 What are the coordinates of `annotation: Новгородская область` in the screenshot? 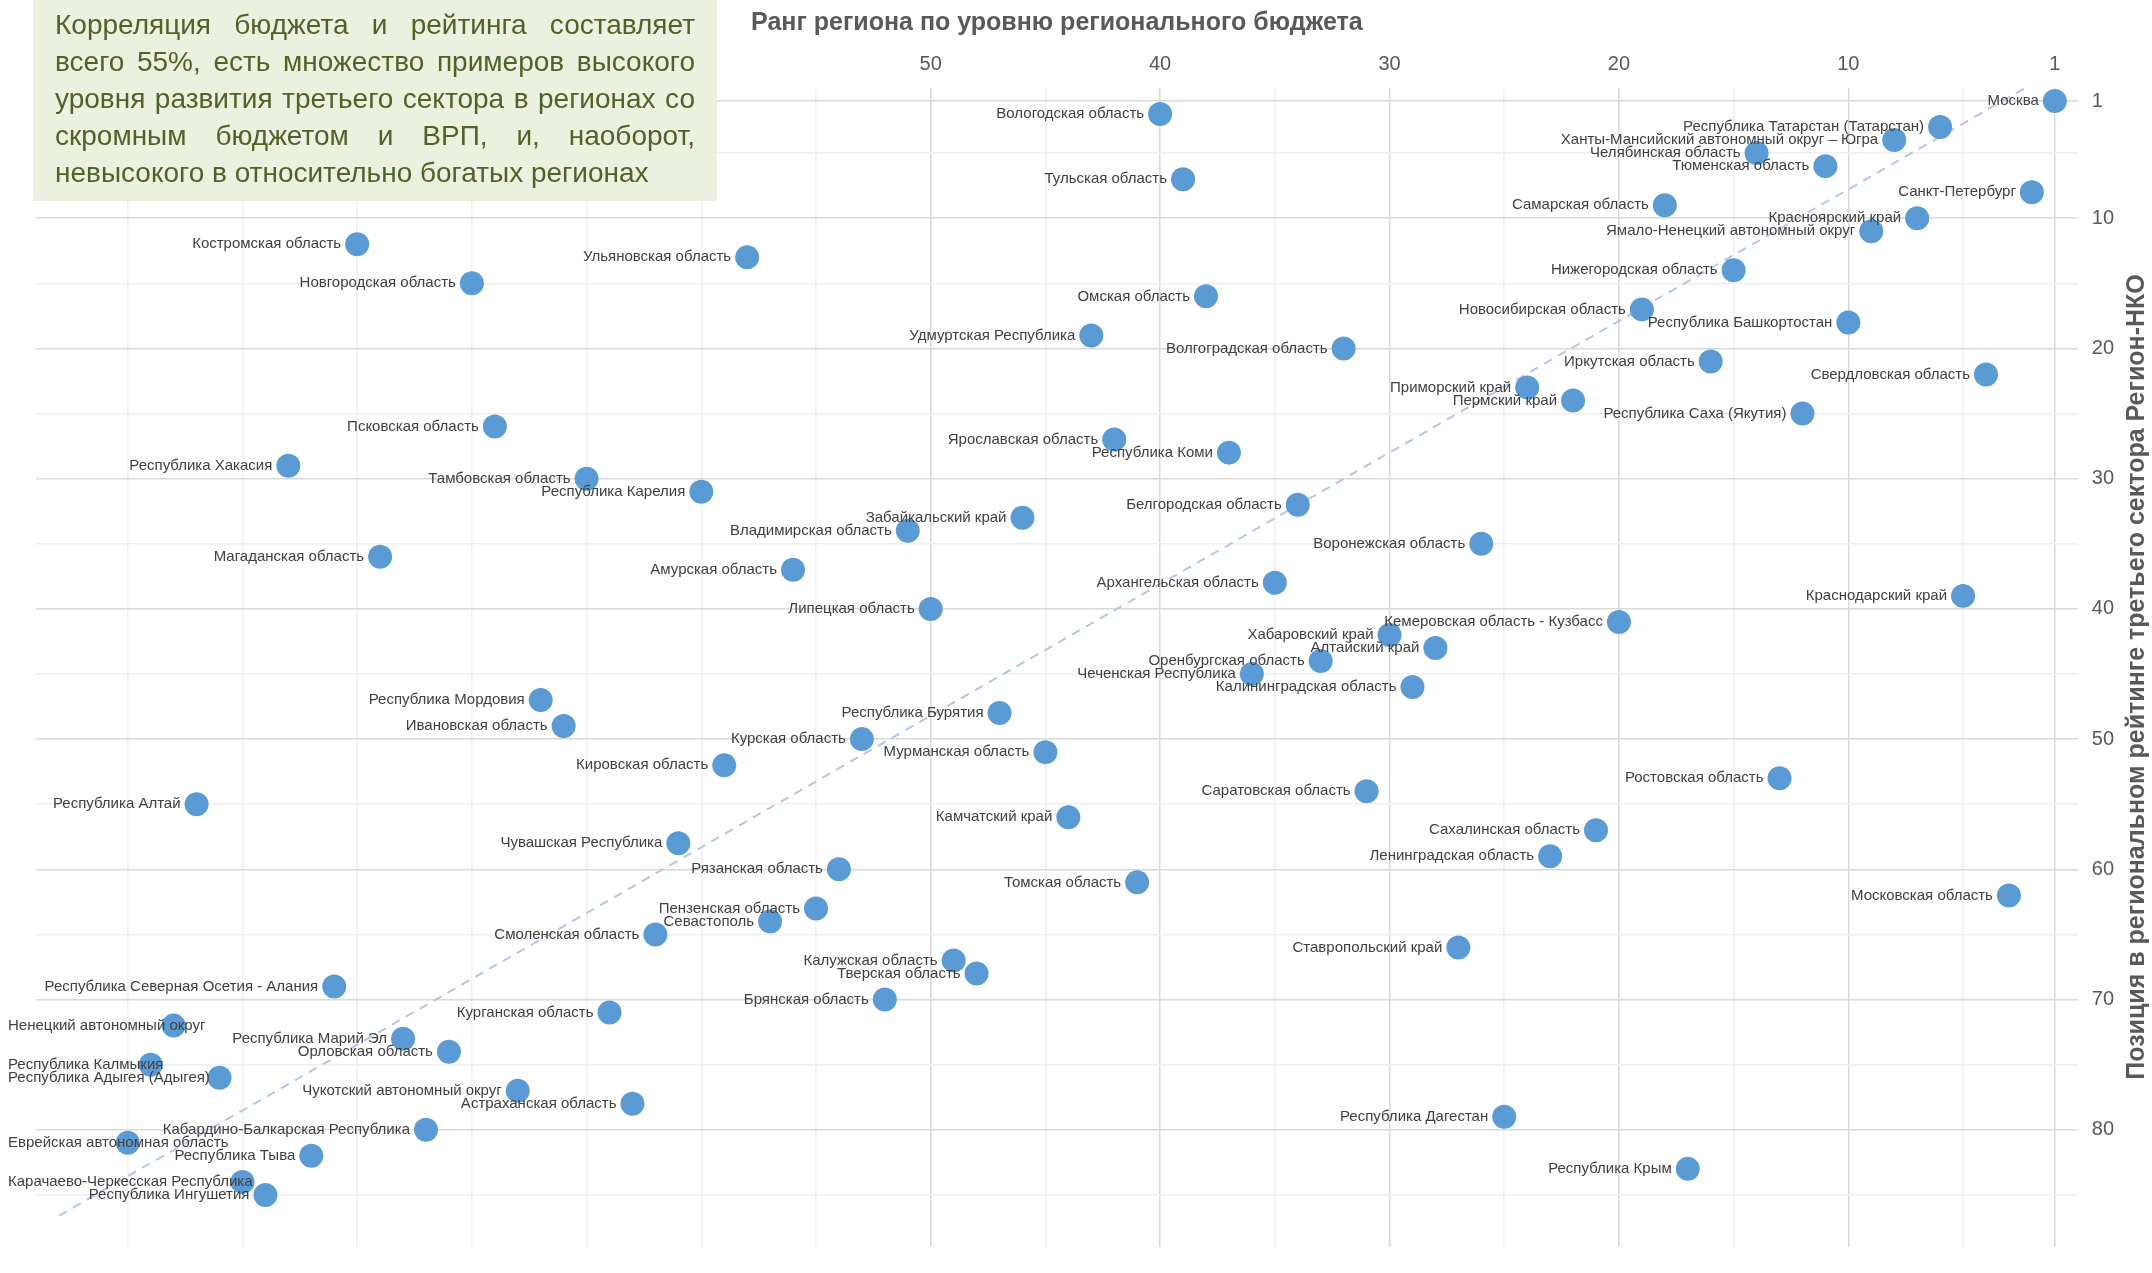 It's located at (378, 282).